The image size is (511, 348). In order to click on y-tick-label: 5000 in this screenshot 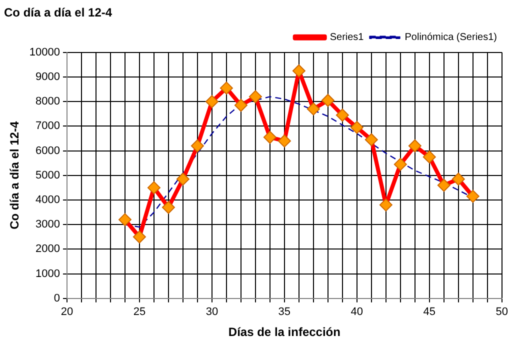, I will do `click(48, 175)`.